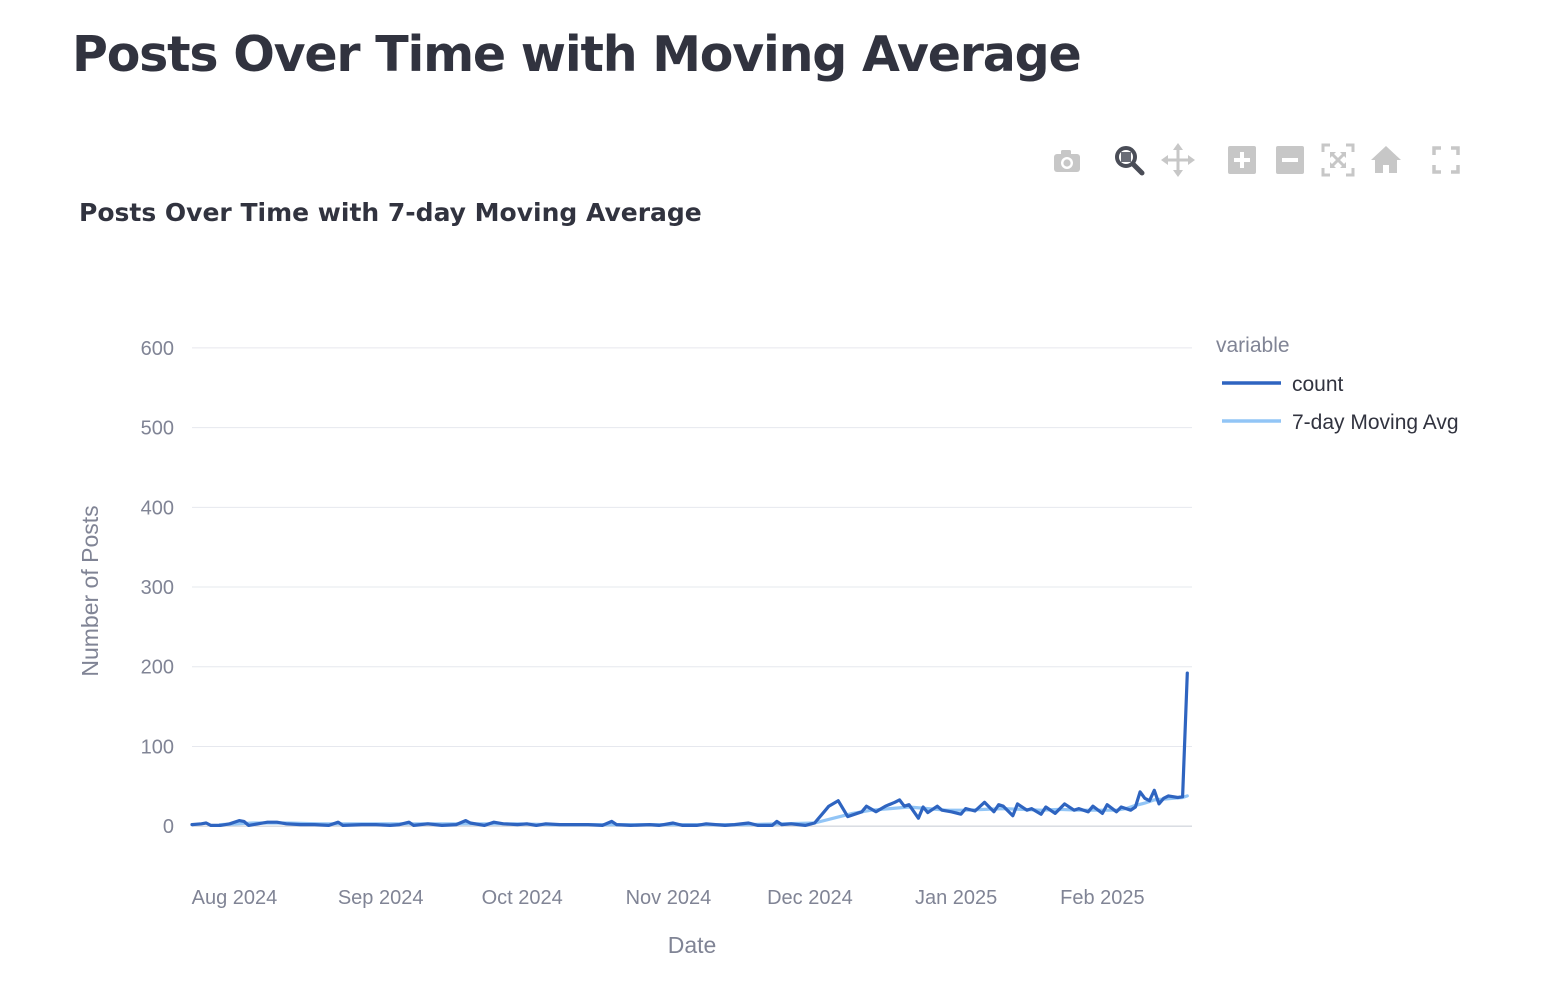  What do you see at coordinates (1253, 345) in the screenshot?
I see `legend-title: variable` at bounding box center [1253, 345].